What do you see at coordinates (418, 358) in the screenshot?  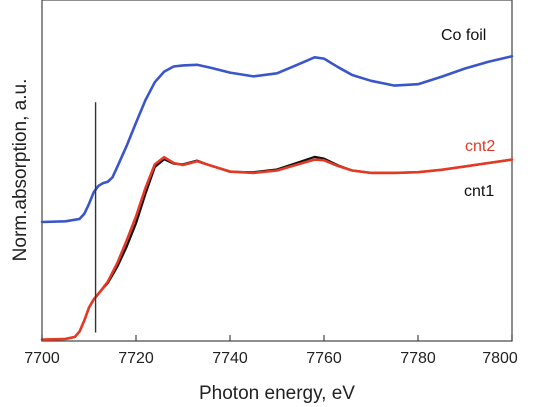 I see `x-tick-label: 7780` at bounding box center [418, 358].